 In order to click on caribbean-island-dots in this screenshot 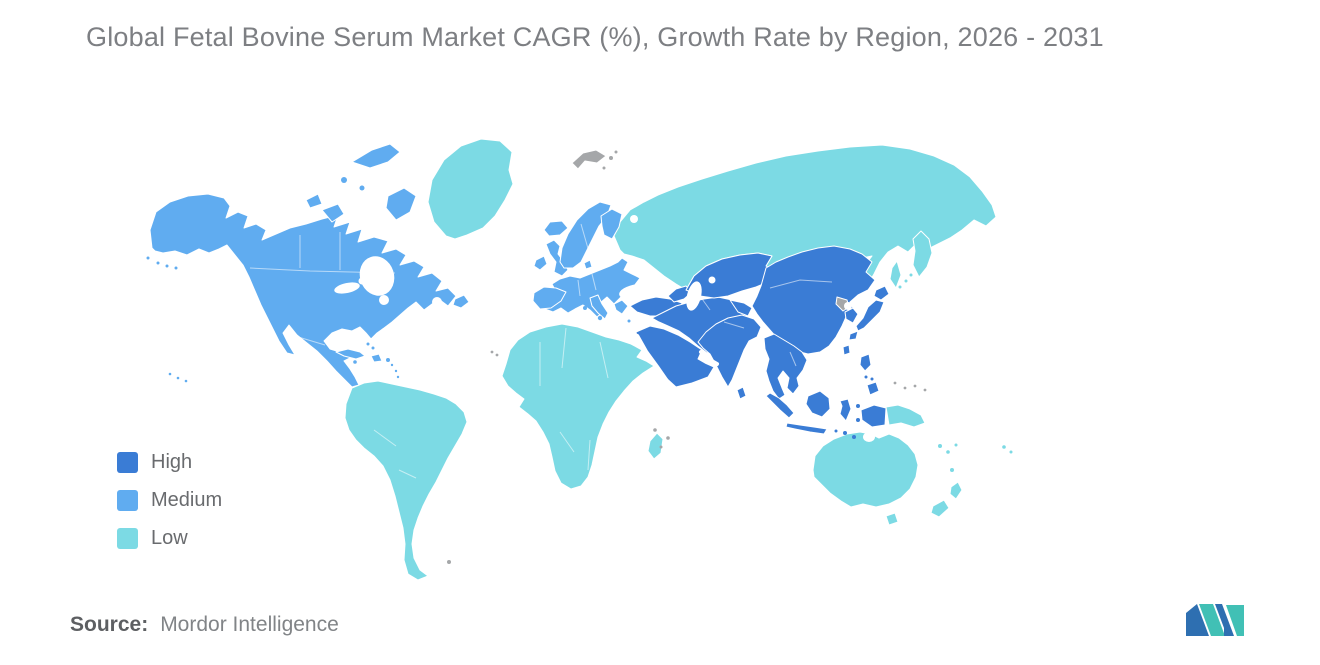, I will do `click(376, 360)`.